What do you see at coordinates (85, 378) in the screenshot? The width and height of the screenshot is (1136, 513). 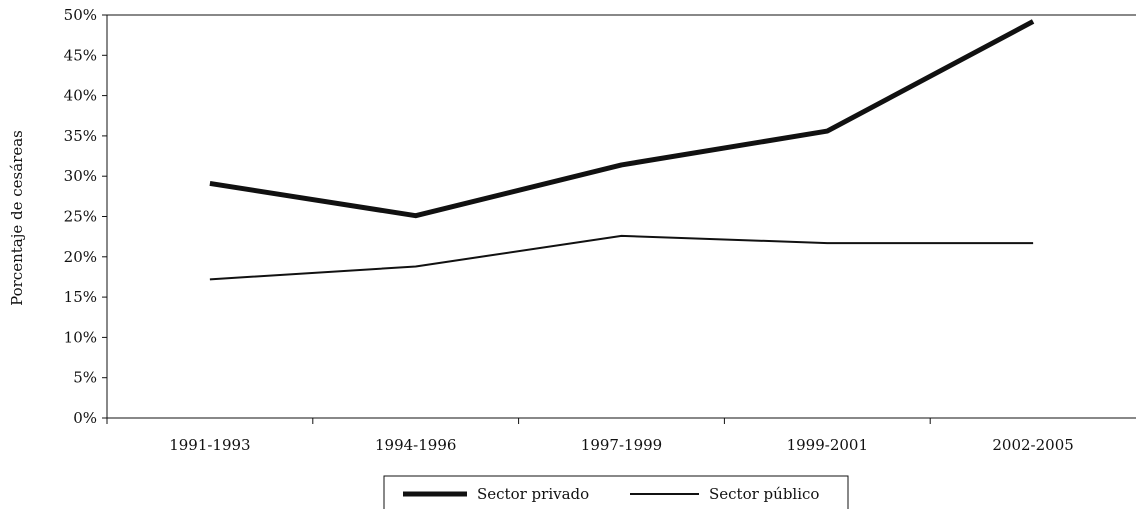 I see `y-tick-label: 5%` at bounding box center [85, 378].